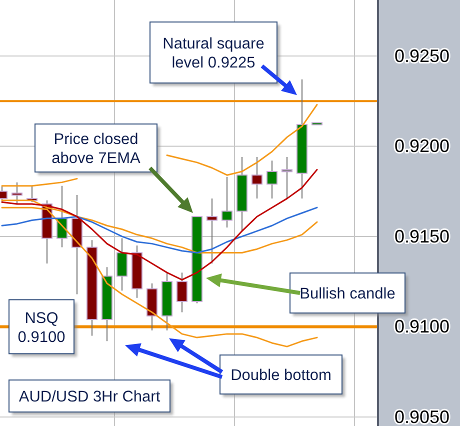  Describe the element at coordinates (422, 326) in the screenshot. I see `y-tick-label: 0.9100` at that location.